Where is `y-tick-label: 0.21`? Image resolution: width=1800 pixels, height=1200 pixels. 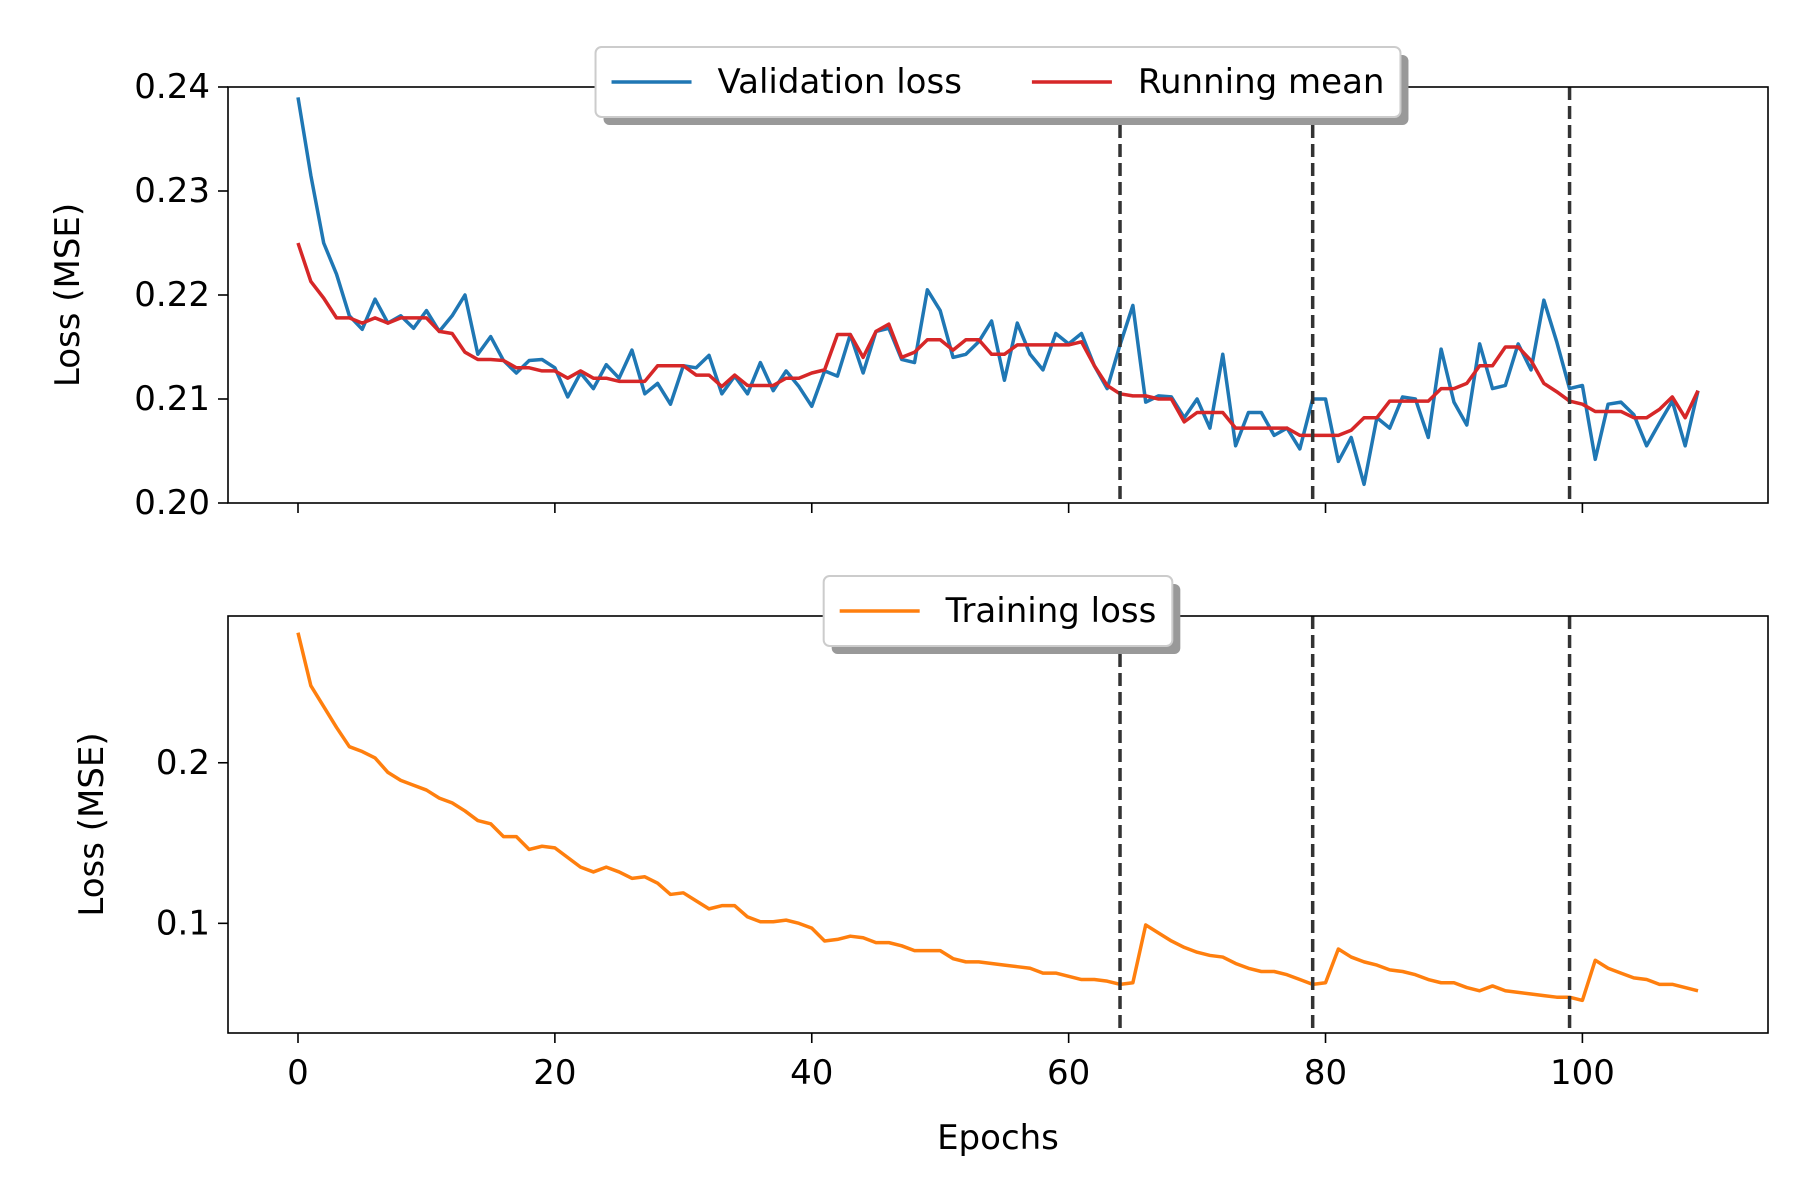
y-tick-label: 0.21 is located at coordinates (172, 399).